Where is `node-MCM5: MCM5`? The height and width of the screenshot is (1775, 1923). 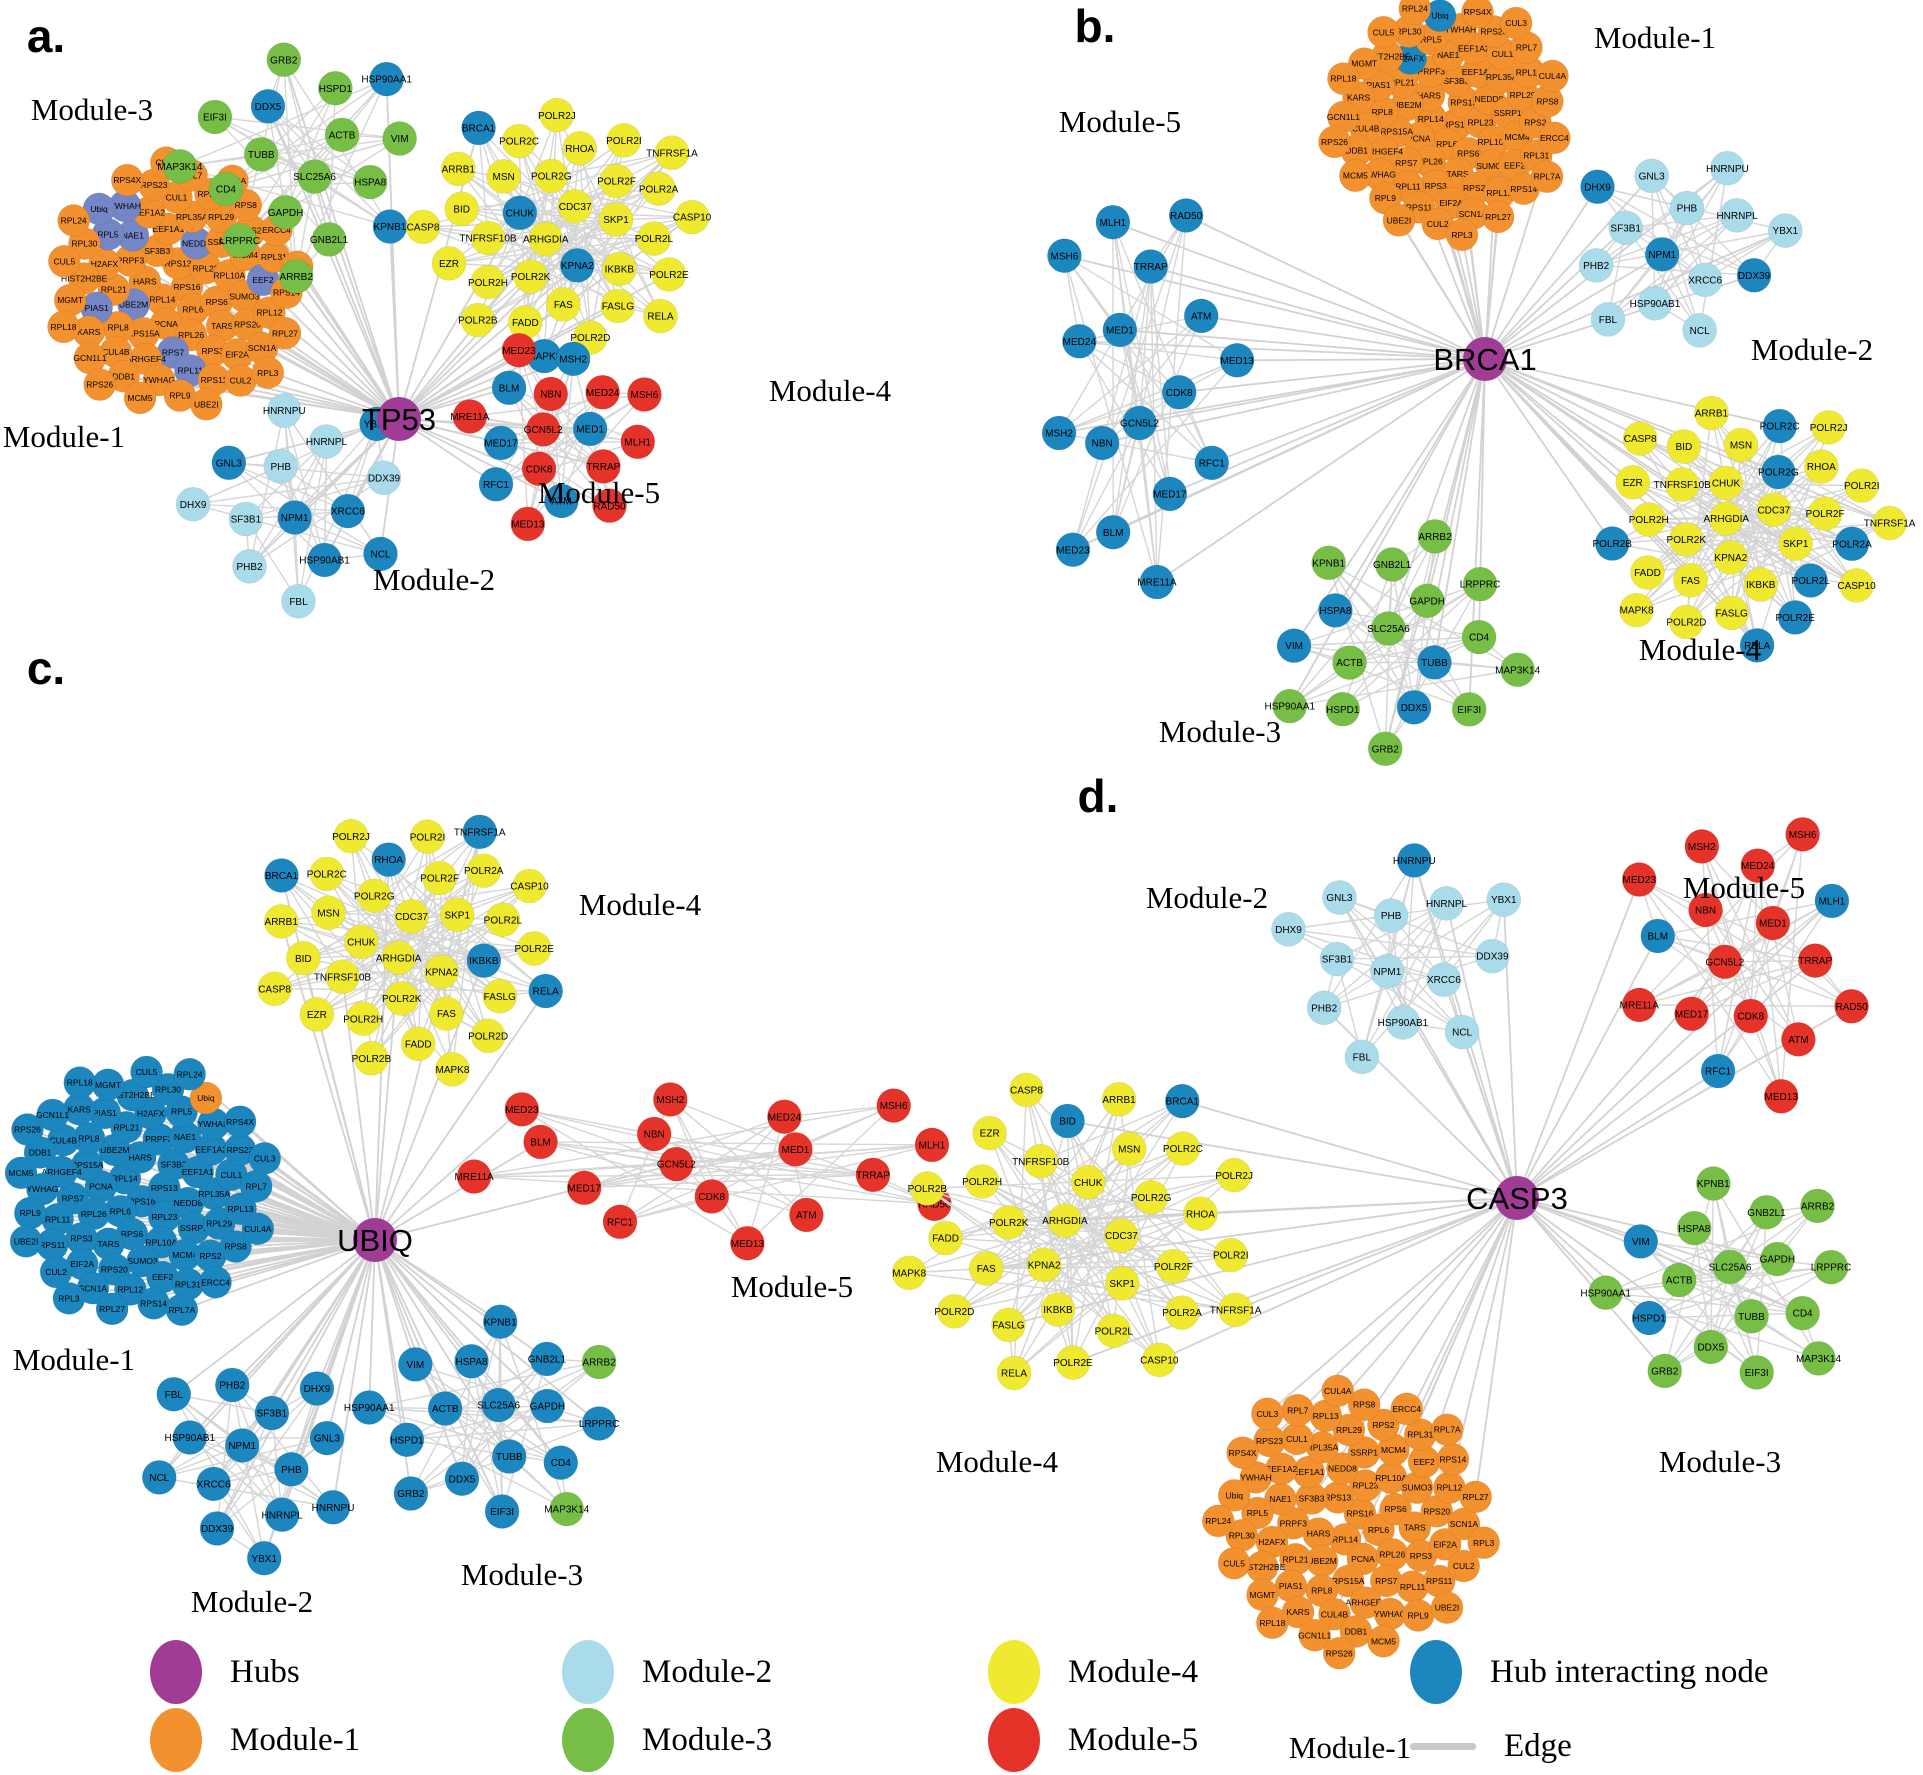 node-MCM5: MCM5 is located at coordinates (21, 1173).